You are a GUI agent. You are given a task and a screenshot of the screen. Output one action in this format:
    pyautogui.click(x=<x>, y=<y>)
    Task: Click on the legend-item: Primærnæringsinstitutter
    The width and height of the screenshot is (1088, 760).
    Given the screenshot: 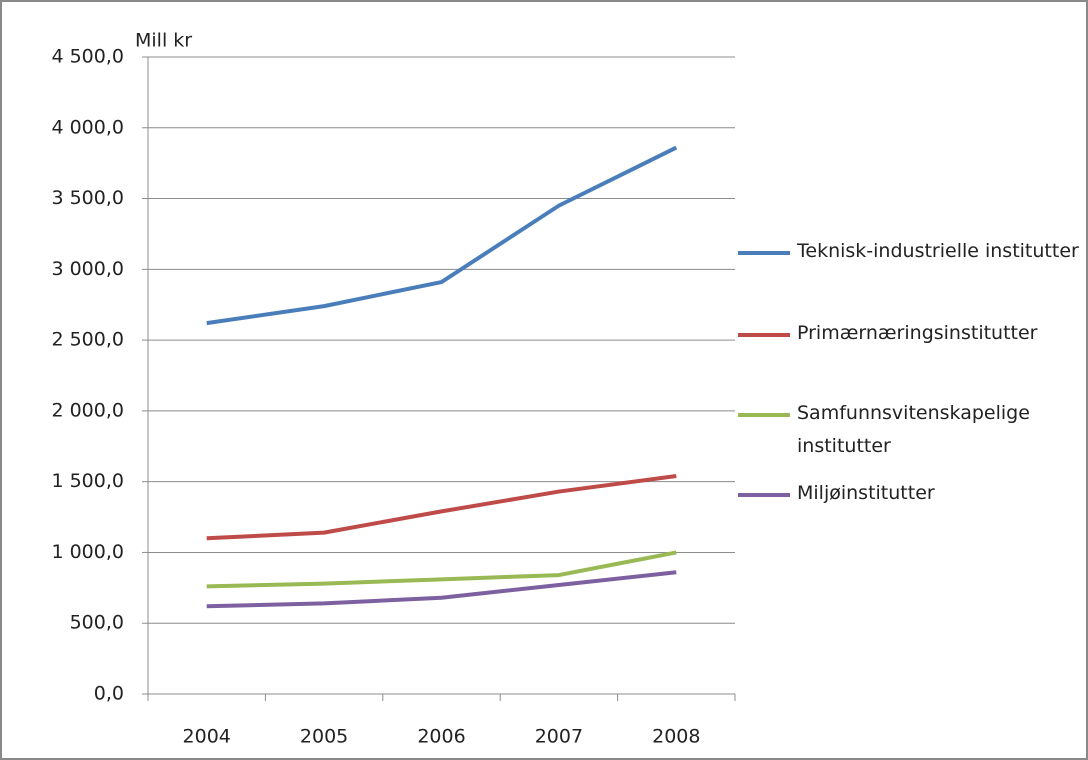 What is the action you would take?
    pyautogui.click(x=910, y=335)
    